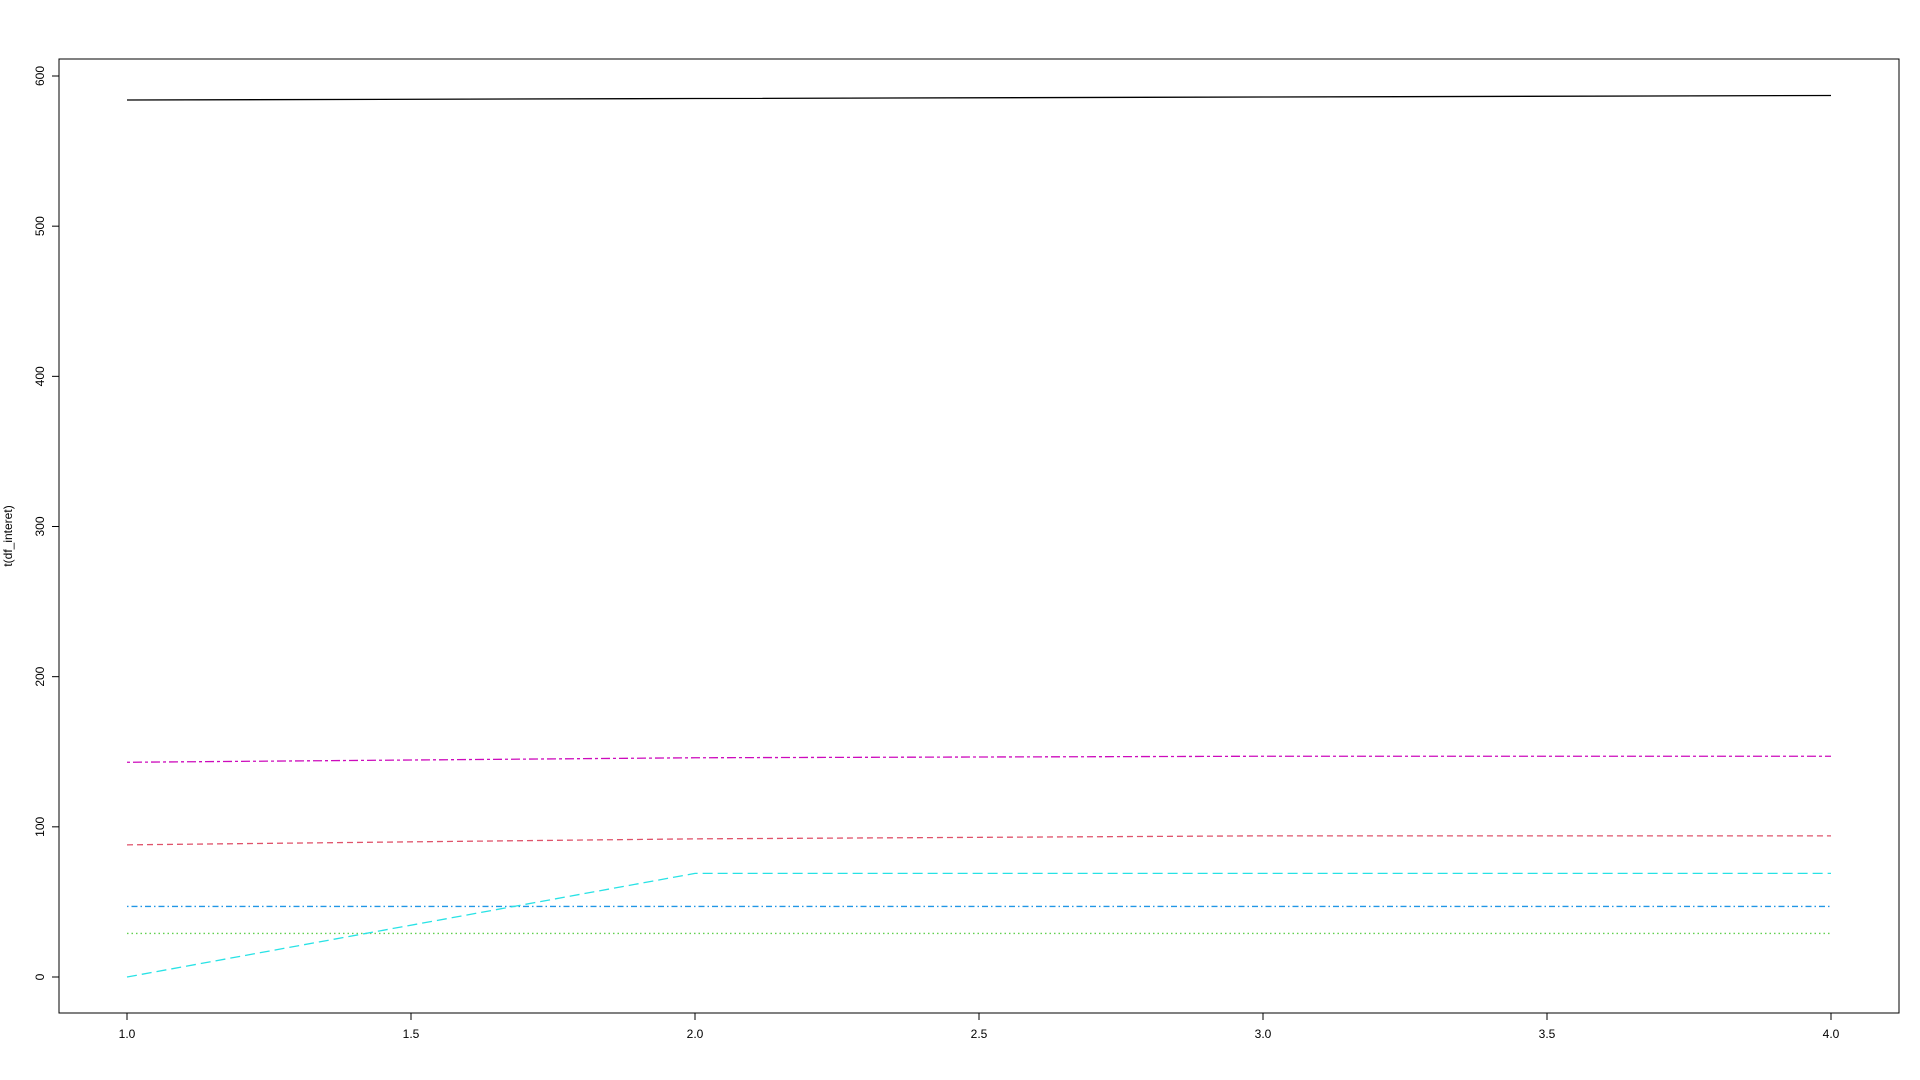 The width and height of the screenshot is (1920, 1080). I want to click on x-tick-label: 1.0, so click(127, 1034).